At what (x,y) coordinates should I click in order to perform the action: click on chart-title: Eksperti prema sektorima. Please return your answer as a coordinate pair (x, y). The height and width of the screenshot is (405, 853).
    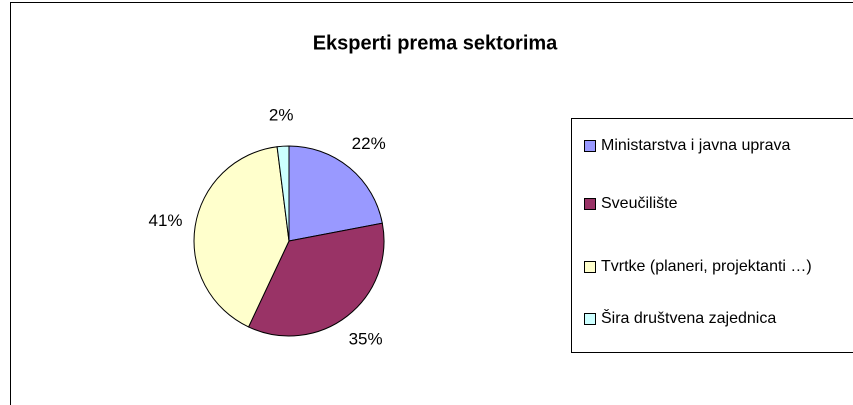
    Looking at the image, I should click on (435, 43).